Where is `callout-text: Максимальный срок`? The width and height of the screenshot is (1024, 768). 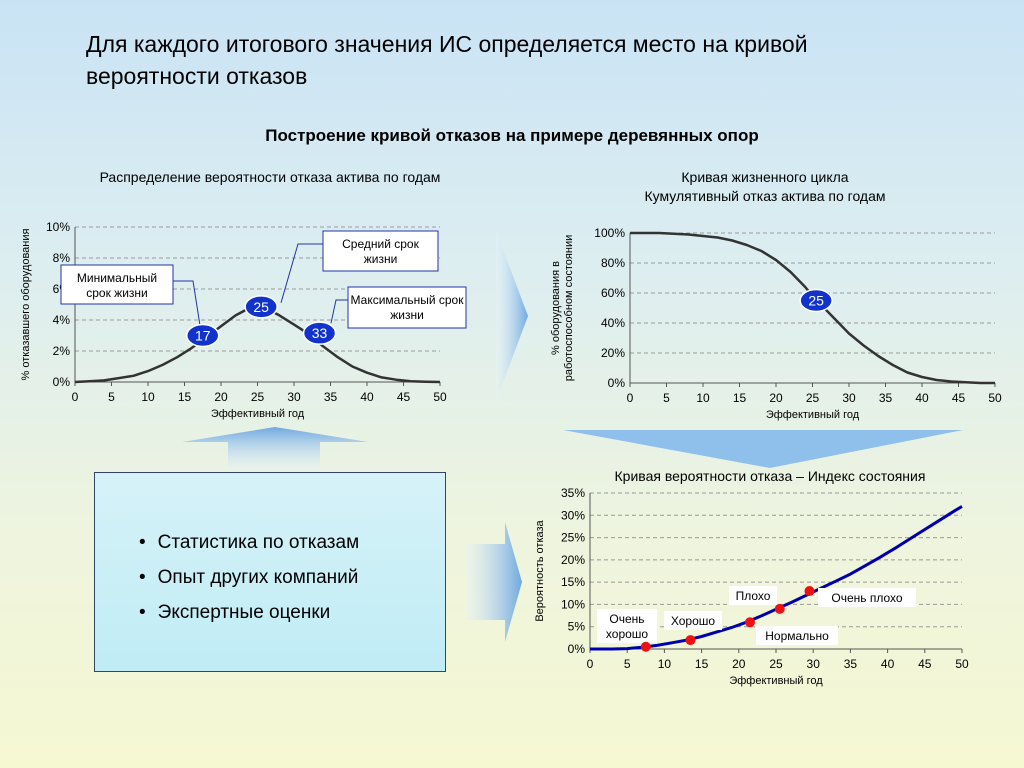 callout-text: Максимальный срок is located at coordinates (408, 300).